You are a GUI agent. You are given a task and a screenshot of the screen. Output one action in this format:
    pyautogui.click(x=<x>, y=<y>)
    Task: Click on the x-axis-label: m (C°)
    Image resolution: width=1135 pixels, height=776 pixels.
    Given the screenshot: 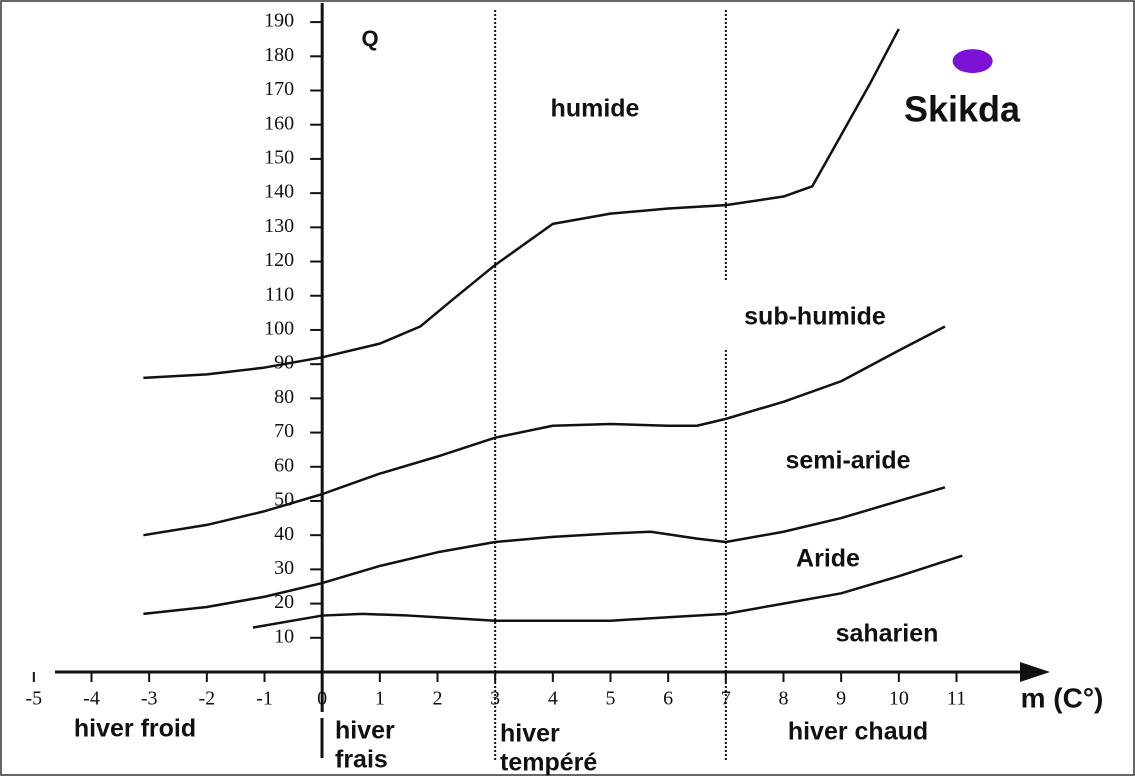 What is the action you would take?
    pyautogui.click(x=1062, y=697)
    